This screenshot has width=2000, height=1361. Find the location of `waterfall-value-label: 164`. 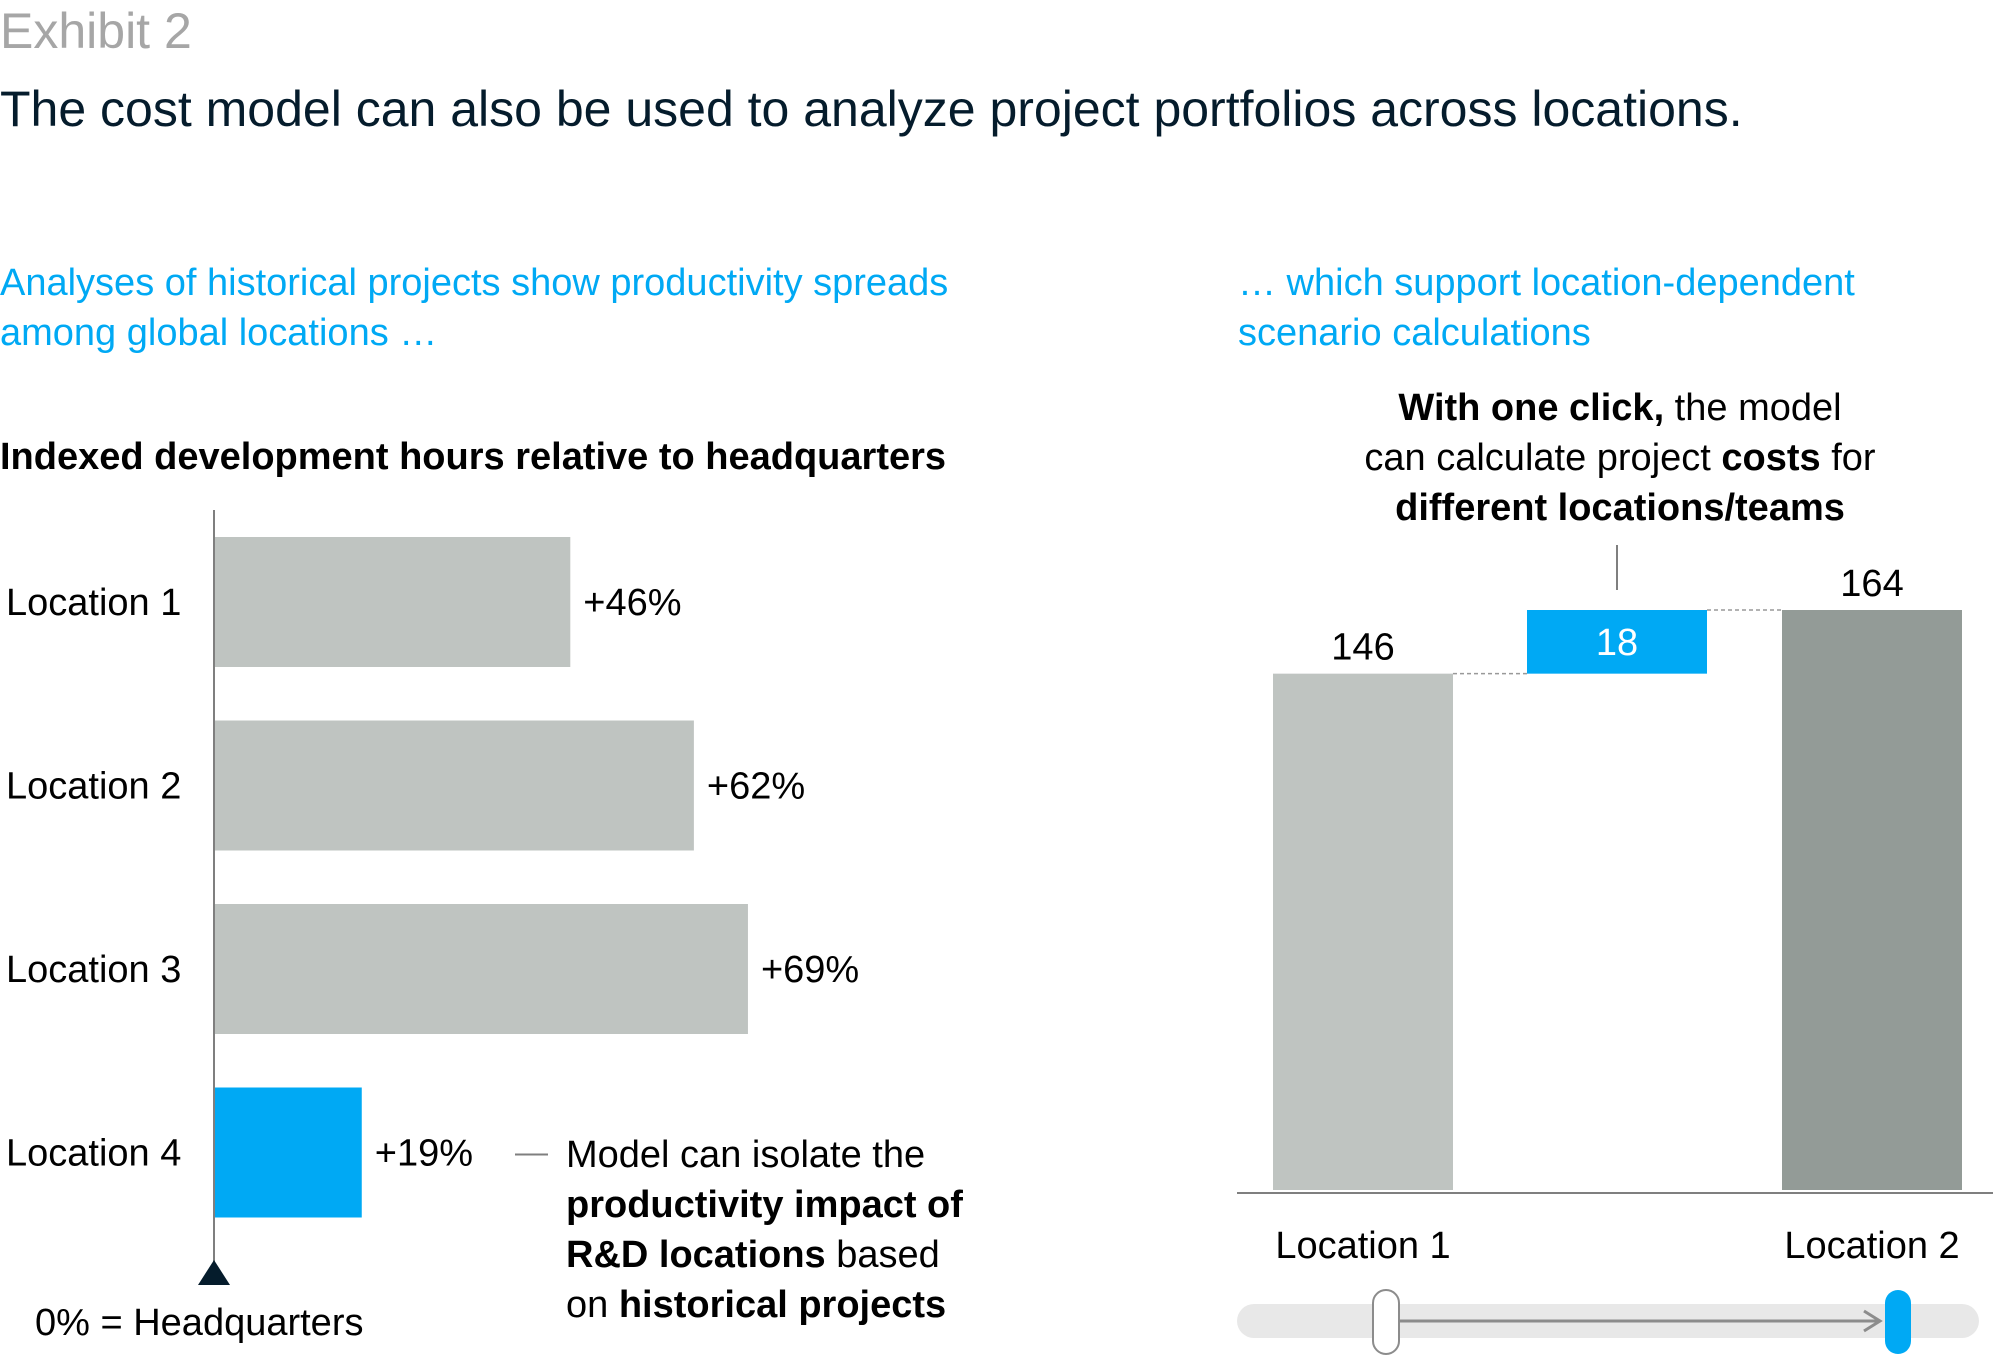

waterfall-value-label: 164 is located at coordinates (1871, 584).